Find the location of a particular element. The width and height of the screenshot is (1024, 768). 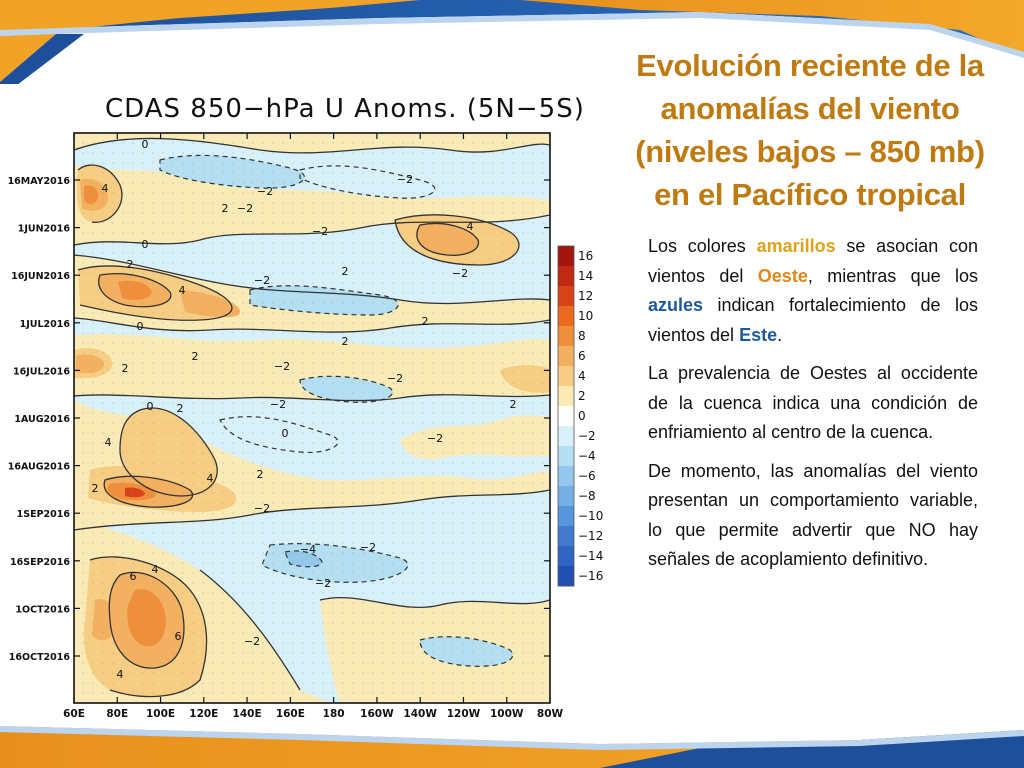

colorbar-label: 2 is located at coordinates (582, 396).